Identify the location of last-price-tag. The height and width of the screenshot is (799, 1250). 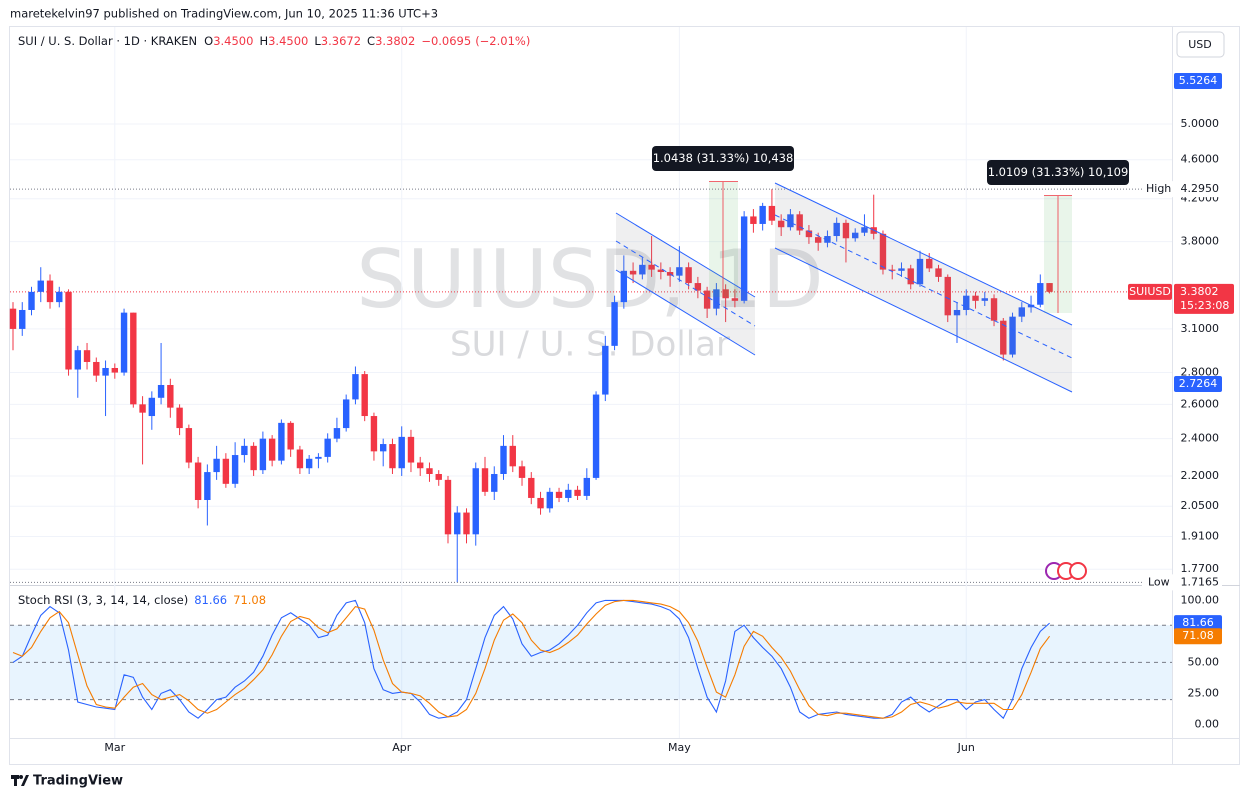
(1204, 298).